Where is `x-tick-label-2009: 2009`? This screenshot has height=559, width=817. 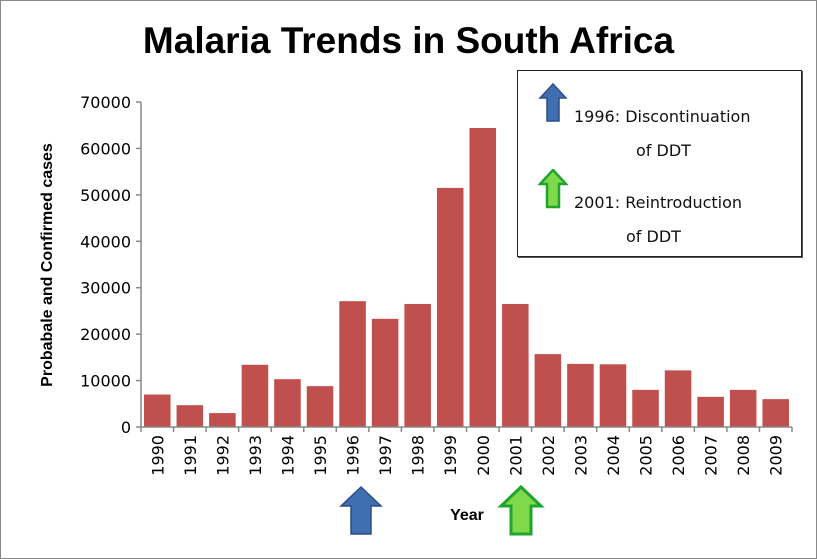 x-tick-label-2009: 2009 is located at coordinates (776, 455).